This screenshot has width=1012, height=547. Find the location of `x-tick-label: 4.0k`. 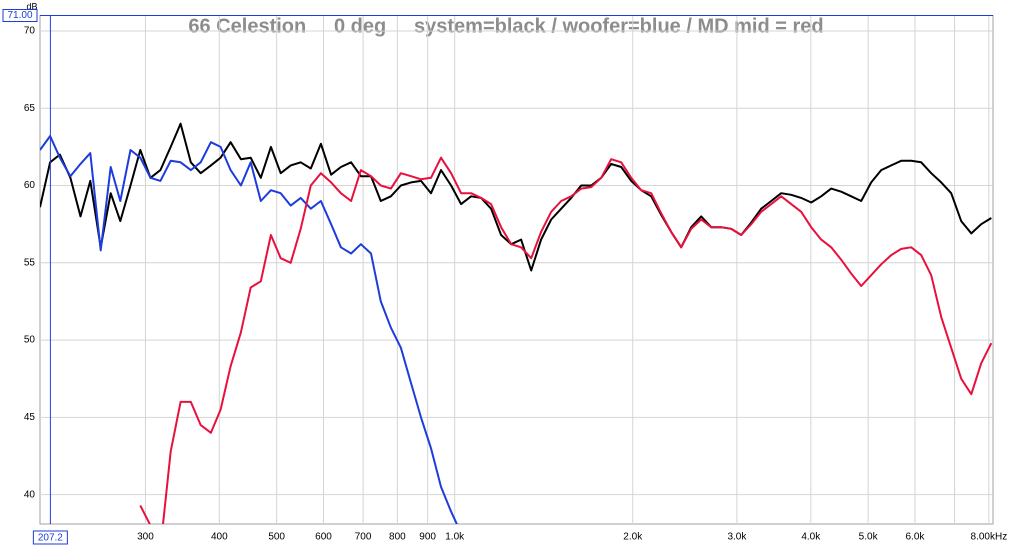

x-tick-label: 4.0k is located at coordinates (811, 537).